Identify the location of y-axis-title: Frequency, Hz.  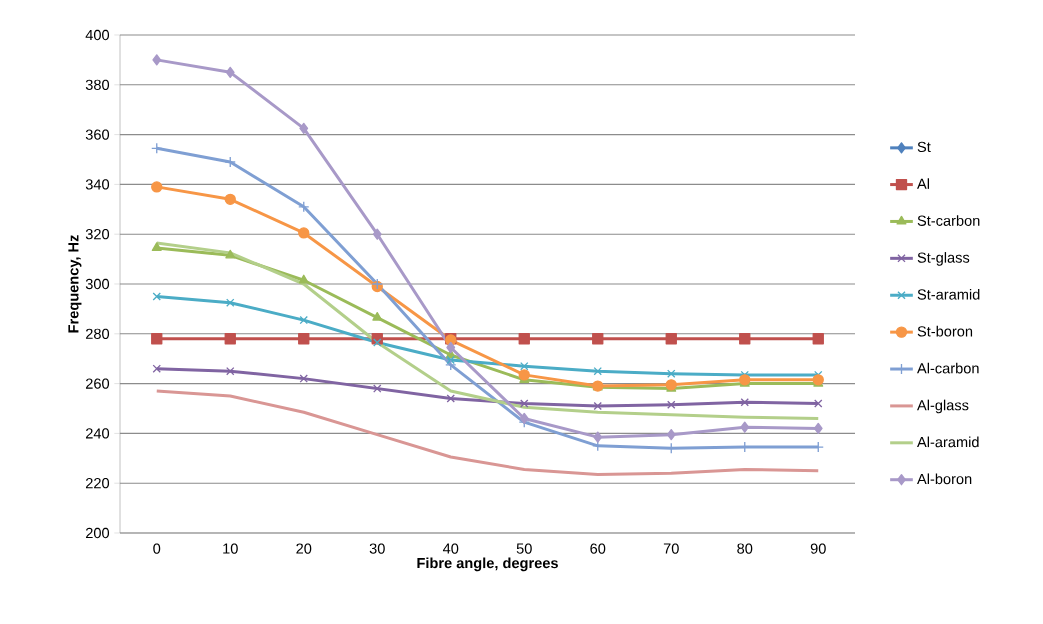
(75, 284).